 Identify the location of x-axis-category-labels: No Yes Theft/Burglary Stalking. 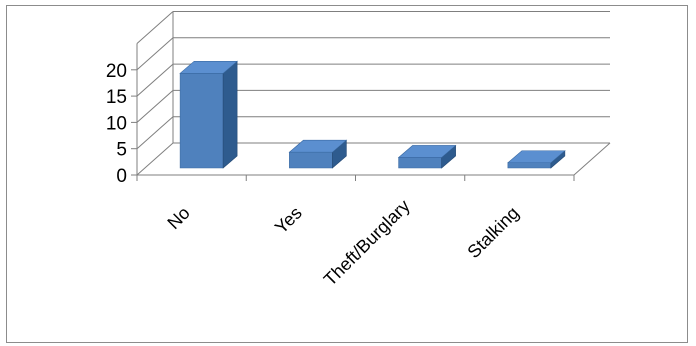
(342, 243).